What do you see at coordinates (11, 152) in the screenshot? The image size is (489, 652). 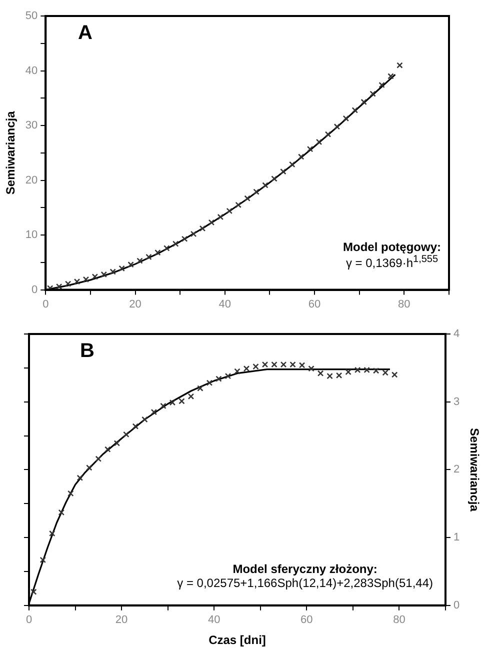 I see `y-axis-title: Semiwariancja` at bounding box center [11, 152].